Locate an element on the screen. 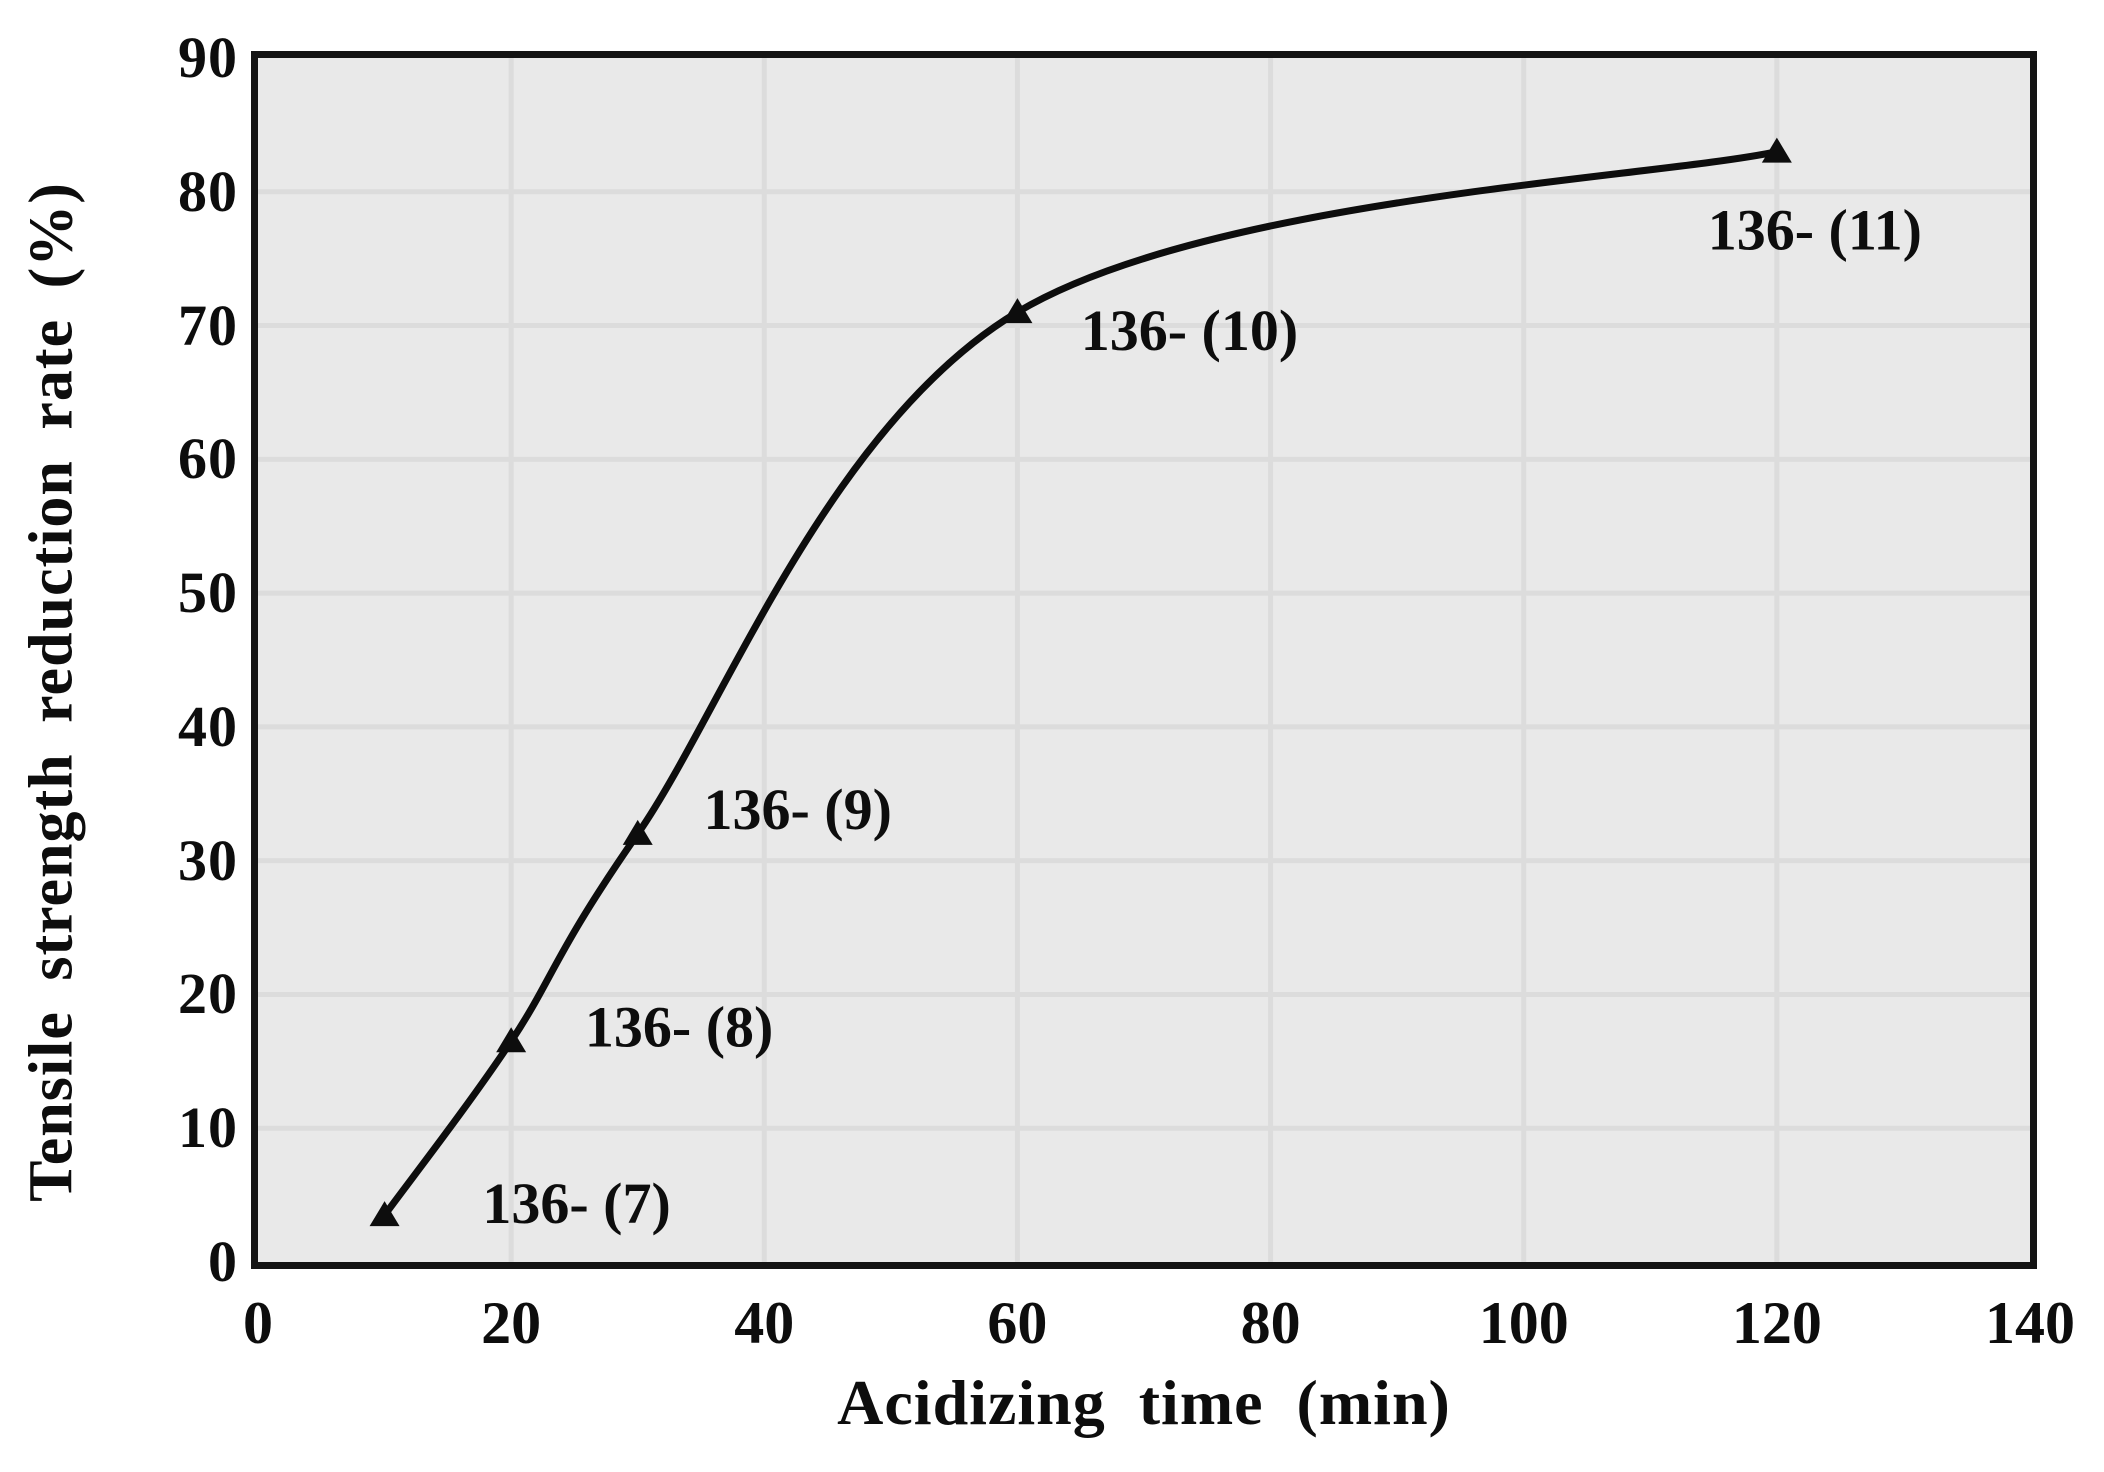 This screenshot has width=2104, height=1472. data-point-label: 136- (8) is located at coordinates (679, 1026).